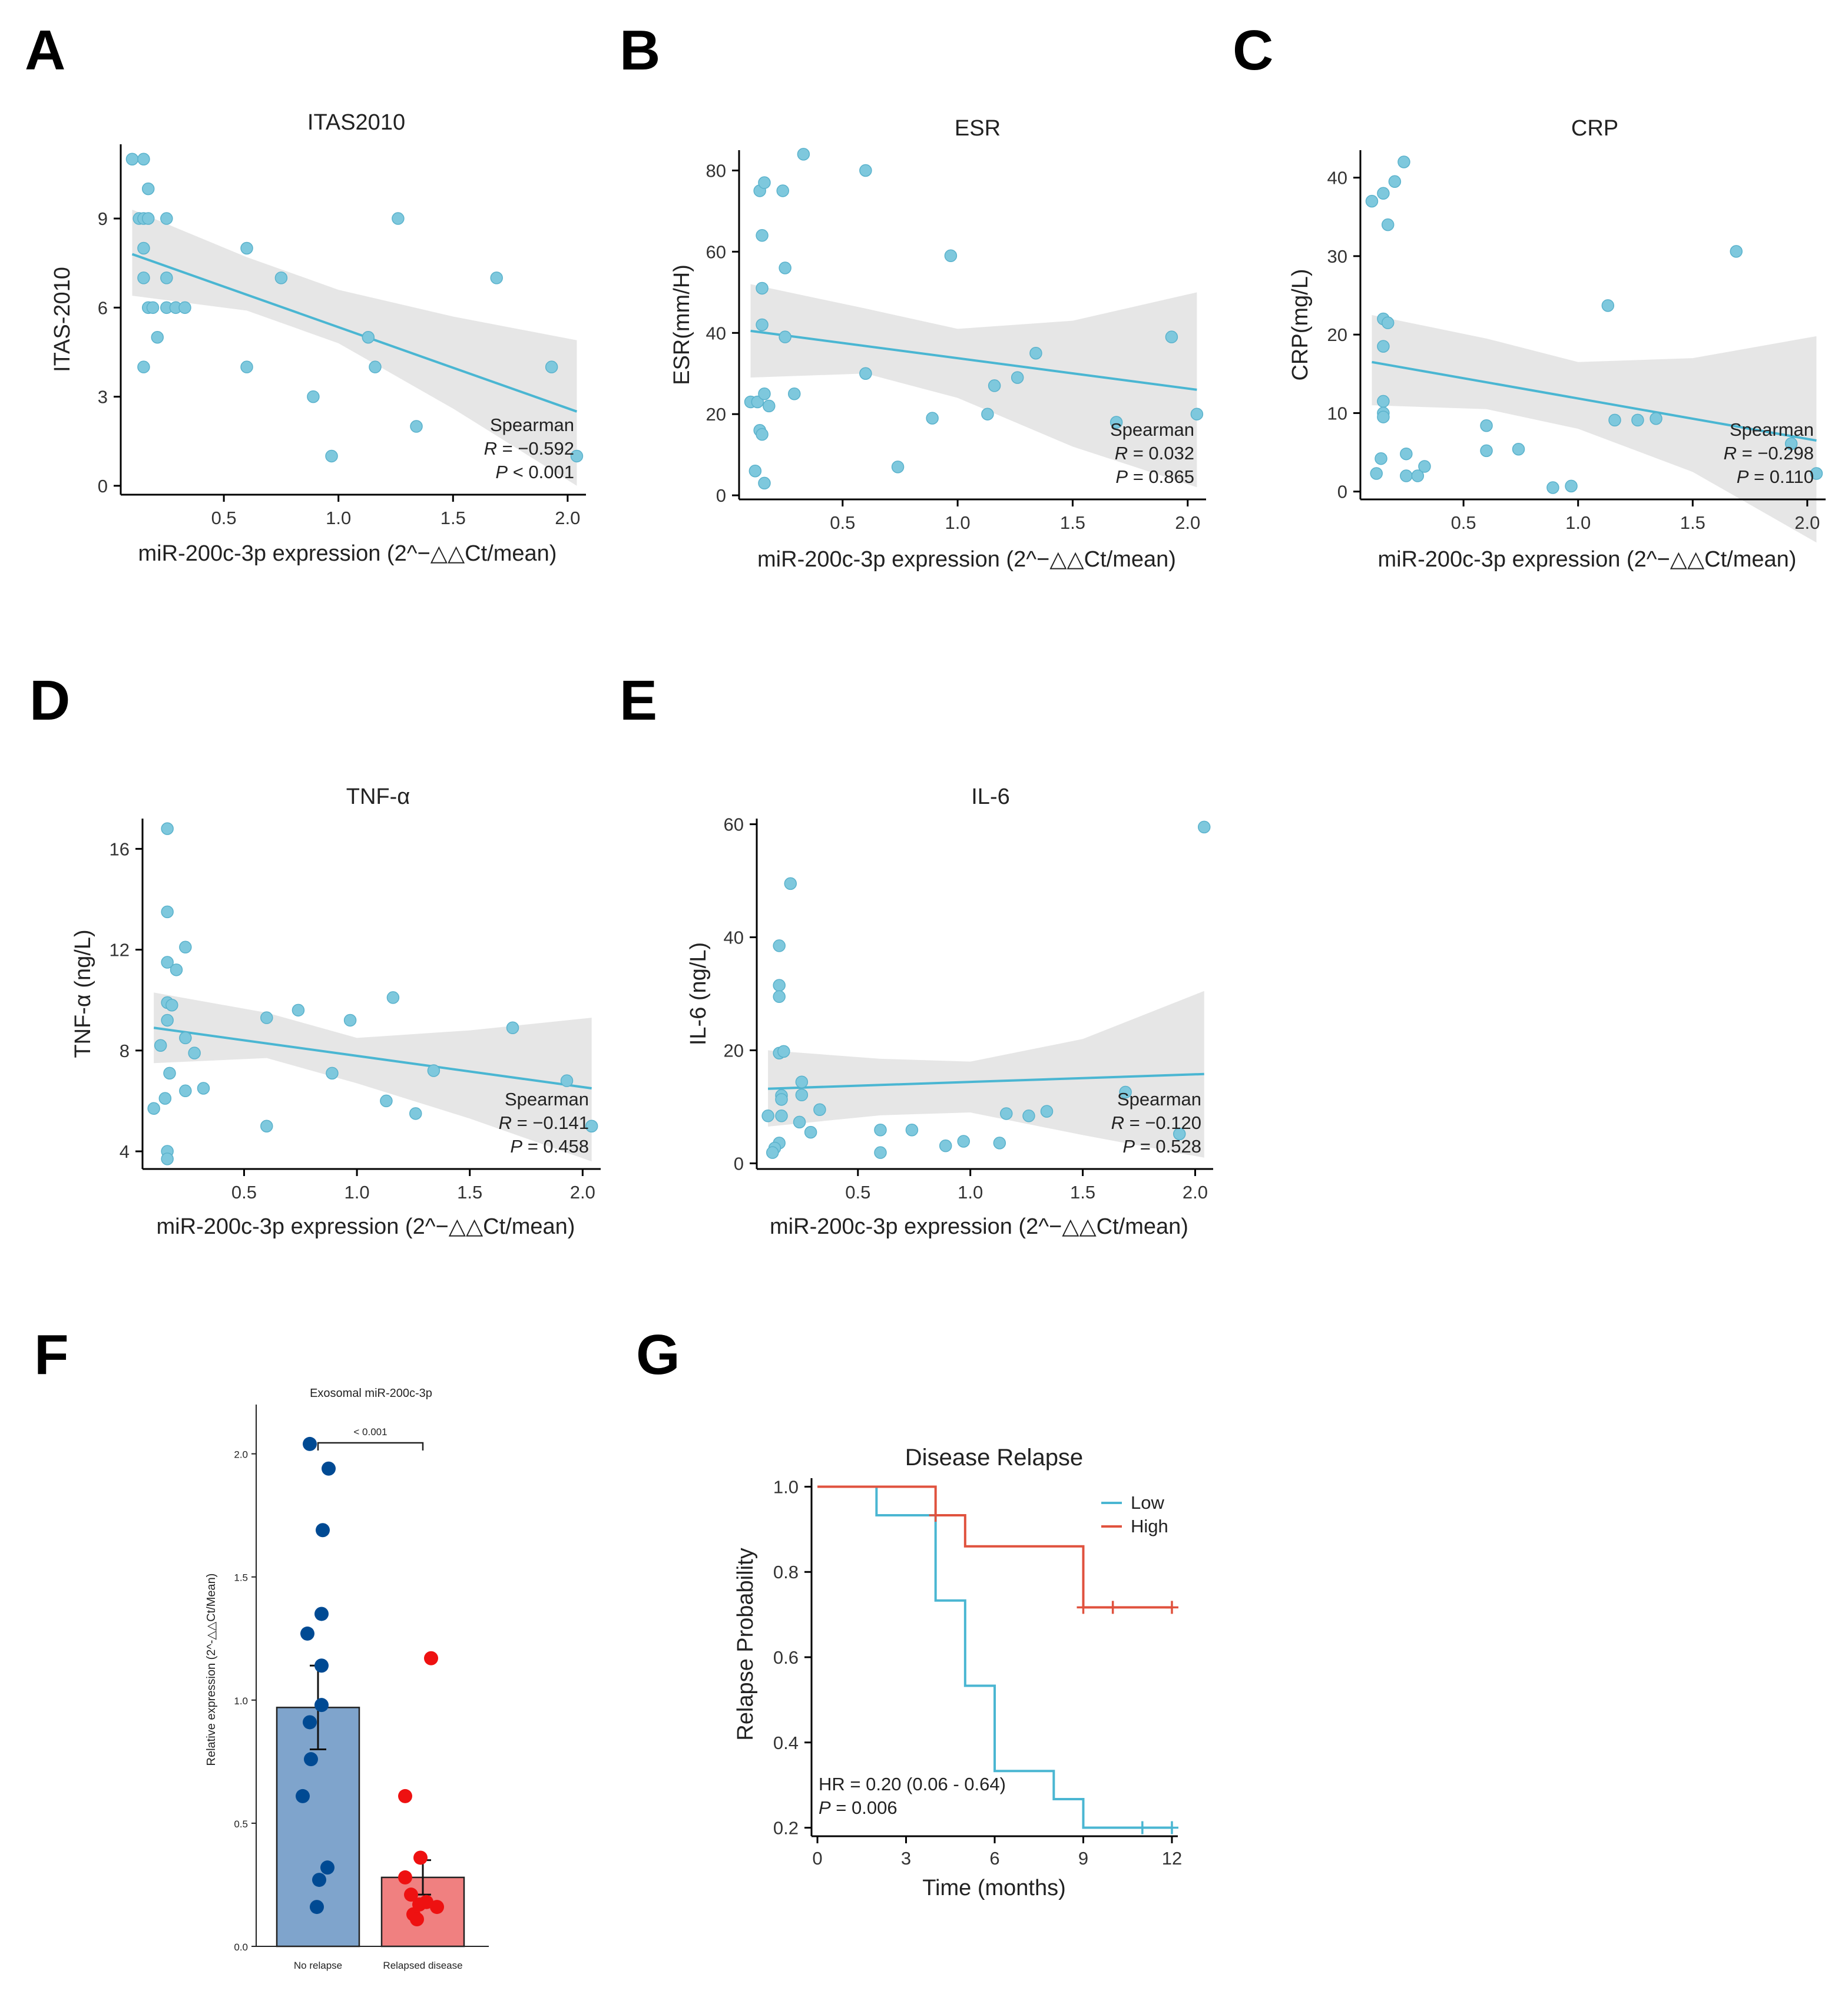 This screenshot has height=1997, width=1848. Describe the element at coordinates (370, 1446) in the screenshot. I see `panel-f-significance-bracket` at that location.